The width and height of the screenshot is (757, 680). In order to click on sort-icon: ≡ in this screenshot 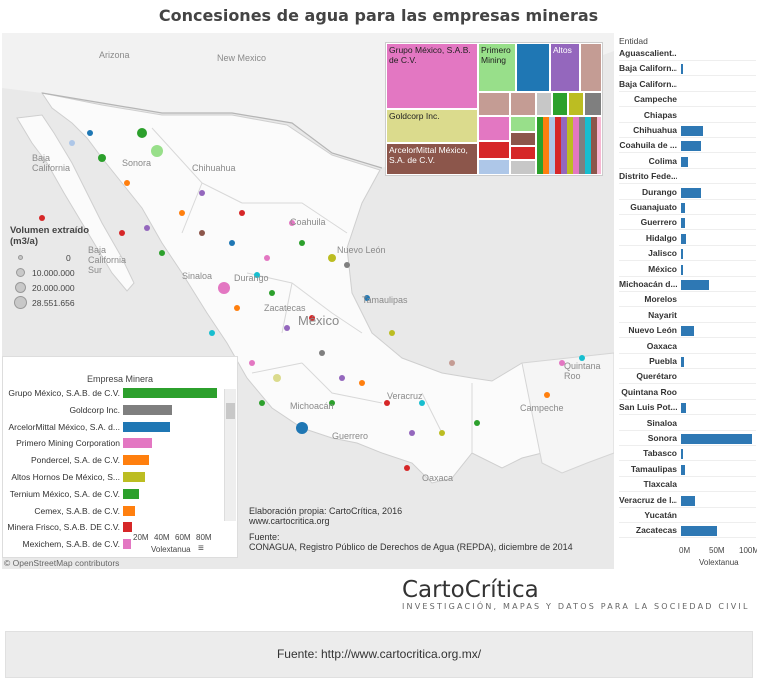, I will do `click(201, 548)`.